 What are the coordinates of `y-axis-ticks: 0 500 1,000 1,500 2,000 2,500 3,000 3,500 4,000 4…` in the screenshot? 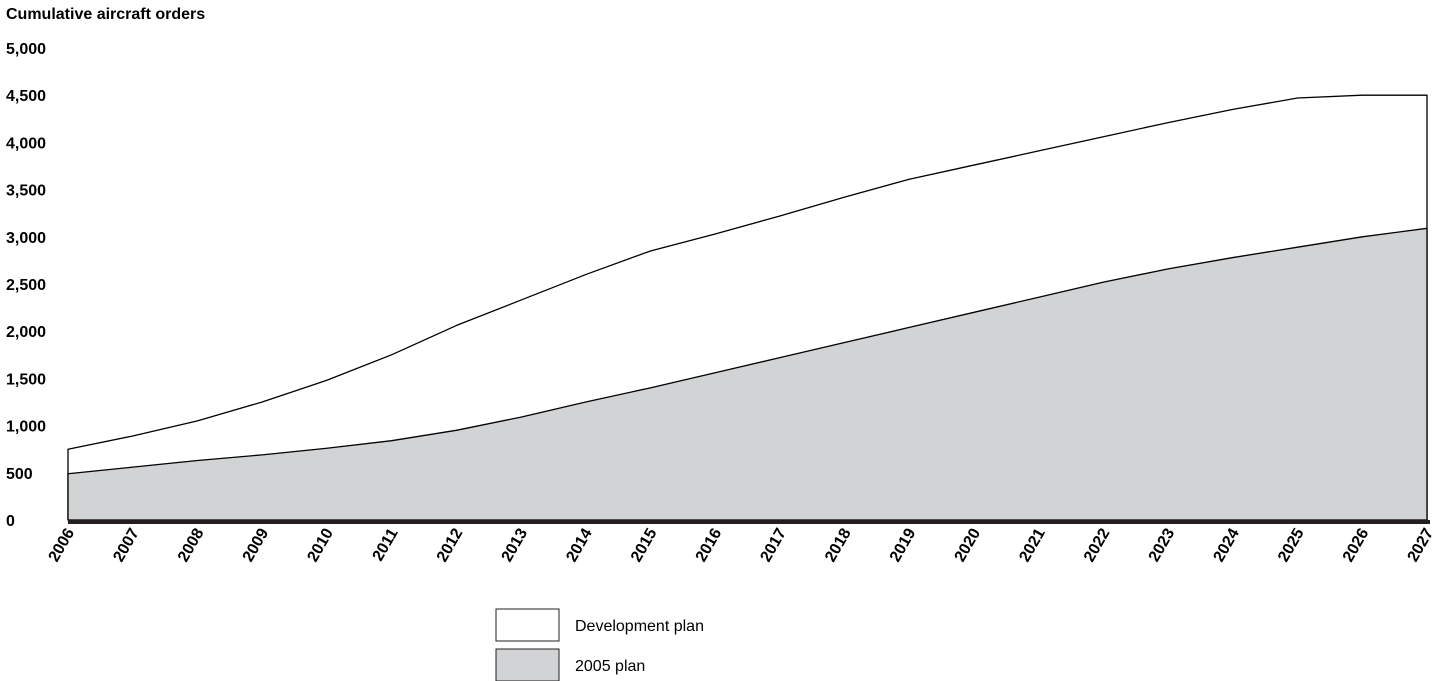 It's located at (26, 285).